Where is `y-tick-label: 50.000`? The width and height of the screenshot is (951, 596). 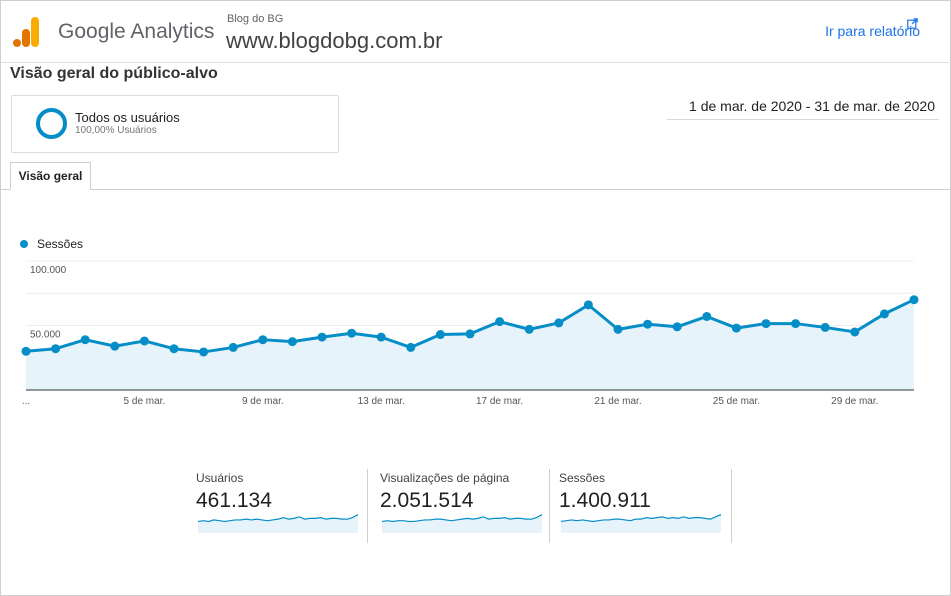 y-tick-label: 50.000 is located at coordinates (45, 335).